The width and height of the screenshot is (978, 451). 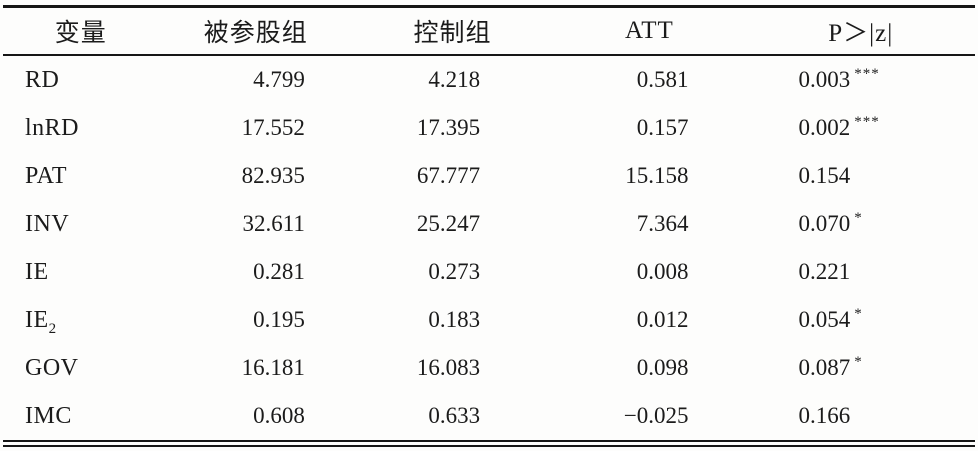 What do you see at coordinates (448, 367) in the screenshot?
I see `control-value-cell: 16.083` at bounding box center [448, 367].